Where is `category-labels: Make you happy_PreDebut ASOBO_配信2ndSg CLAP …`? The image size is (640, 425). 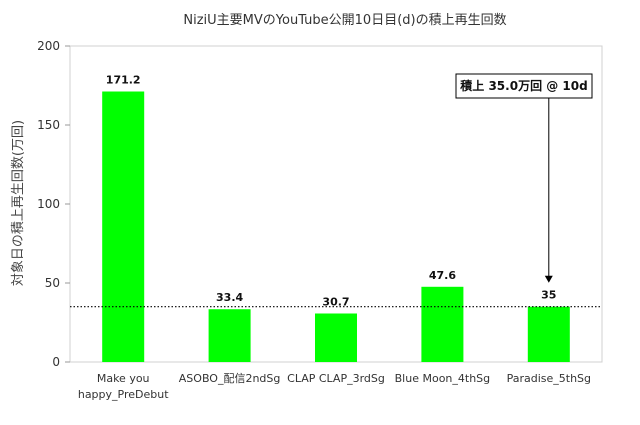
category-labels: Make you happy_PreDebut ASOBO_配信2ndSg CLAP … is located at coordinates (334, 386).